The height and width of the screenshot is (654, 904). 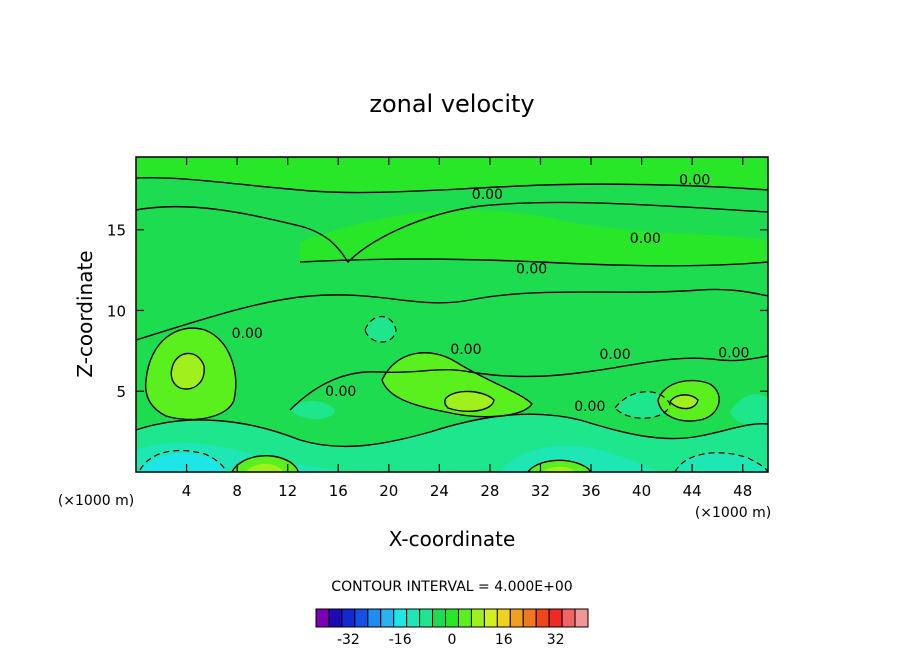 I want to click on contour-interval-label: CONTOUR INTERVAL = 4.000E+00, so click(x=451, y=587).